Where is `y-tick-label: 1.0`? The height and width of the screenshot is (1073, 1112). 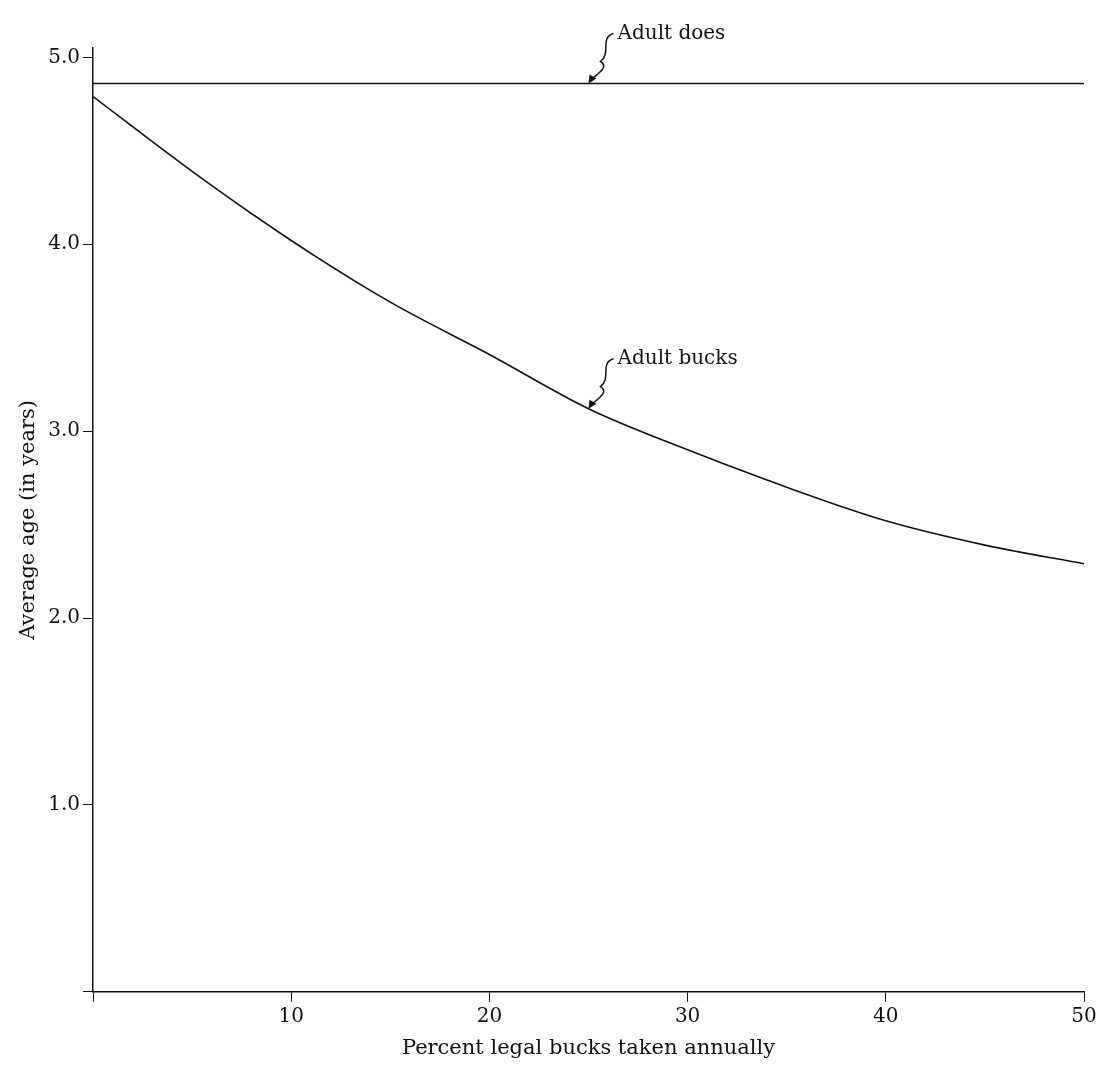
y-tick-label: 1.0 is located at coordinates (64, 803).